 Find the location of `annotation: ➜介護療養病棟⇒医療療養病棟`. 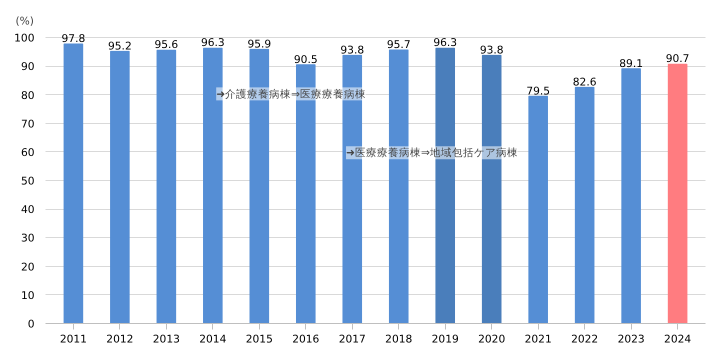

annotation: ➜介護療養病棟⇒医療療養病棟 is located at coordinates (291, 93).